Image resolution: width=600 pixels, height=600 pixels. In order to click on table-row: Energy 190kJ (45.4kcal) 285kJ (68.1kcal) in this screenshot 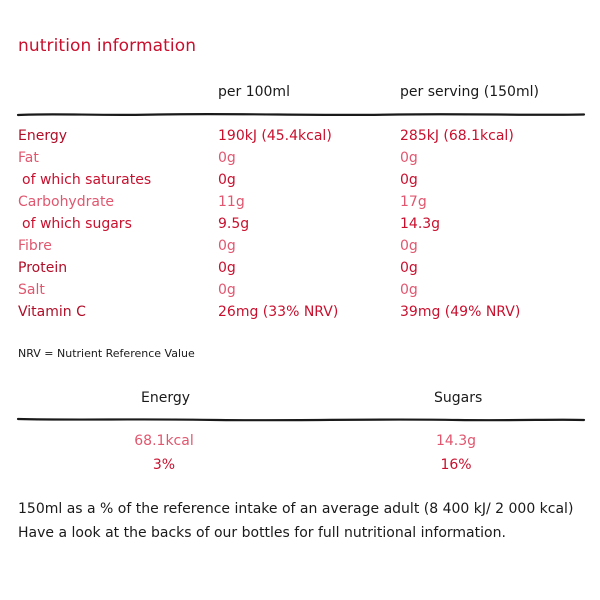, I will do `click(300, 136)`.